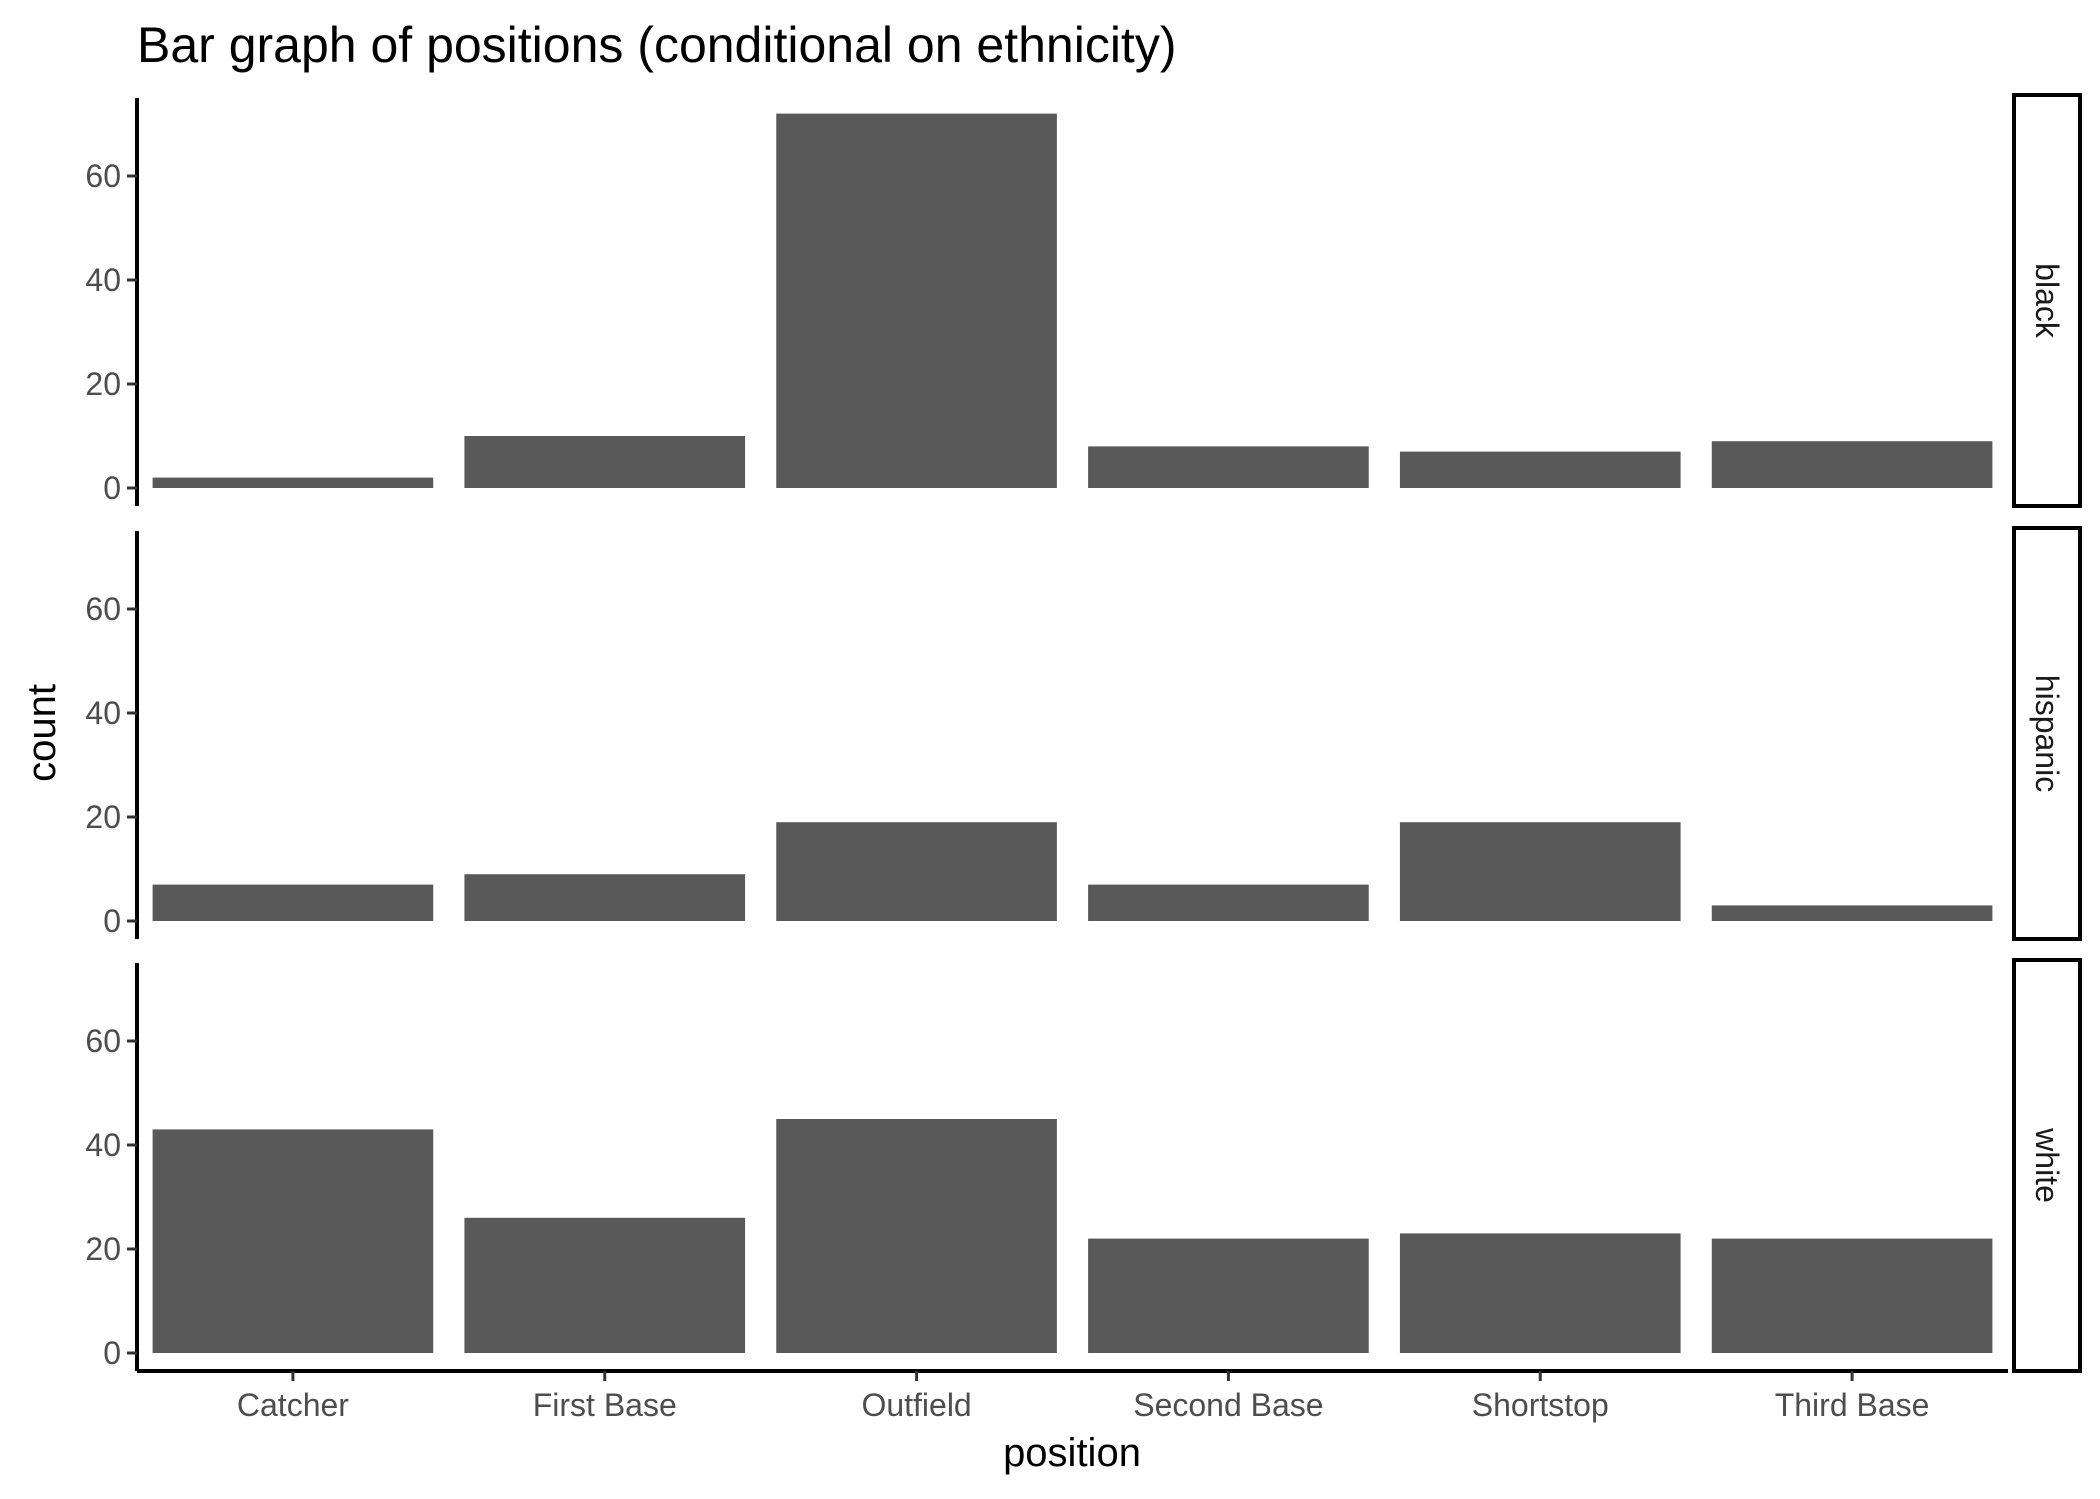 The height and width of the screenshot is (1499, 2100). Describe the element at coordinates (916, 1405) in the screenshot. I see `x-tick-label: Outfield` at that location.